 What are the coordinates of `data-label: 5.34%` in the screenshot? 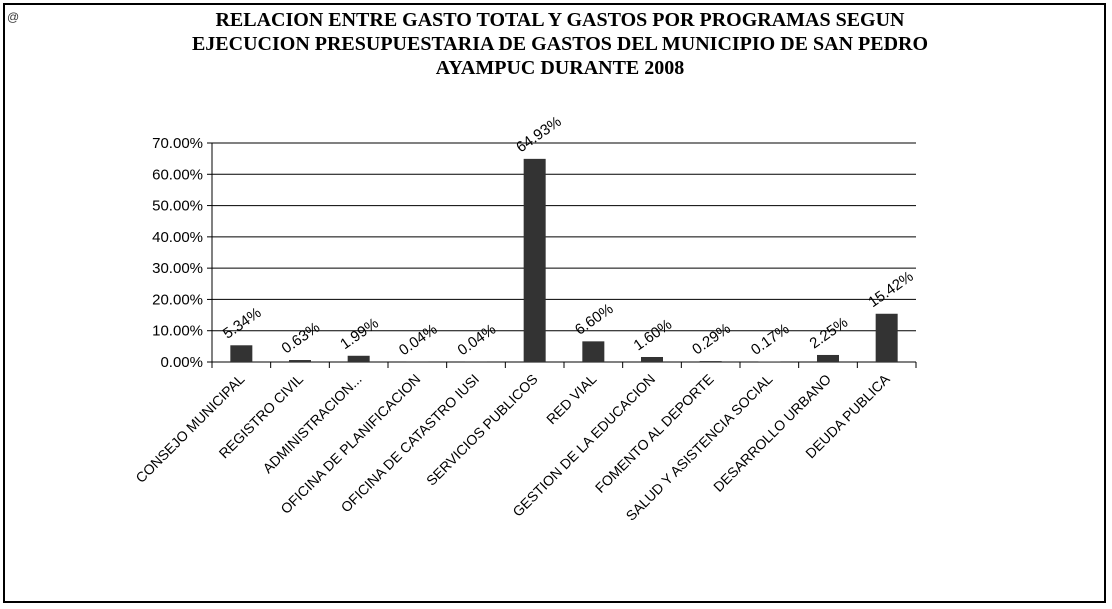 It's located at (242, 323).